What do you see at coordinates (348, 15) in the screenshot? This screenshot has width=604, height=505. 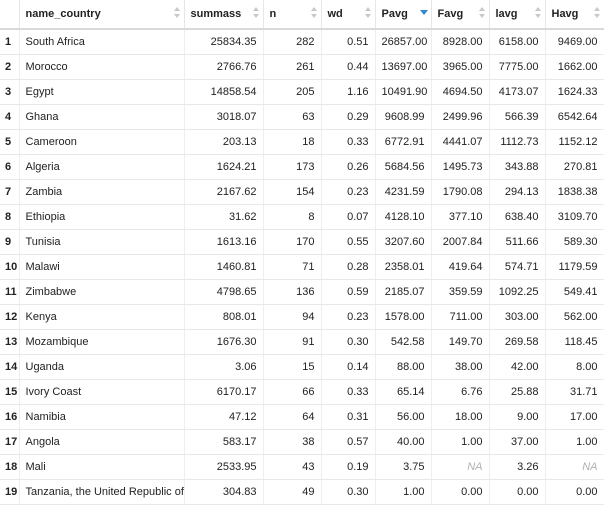 I see `column-header-wd: wd` at bounding box center [348, 15].